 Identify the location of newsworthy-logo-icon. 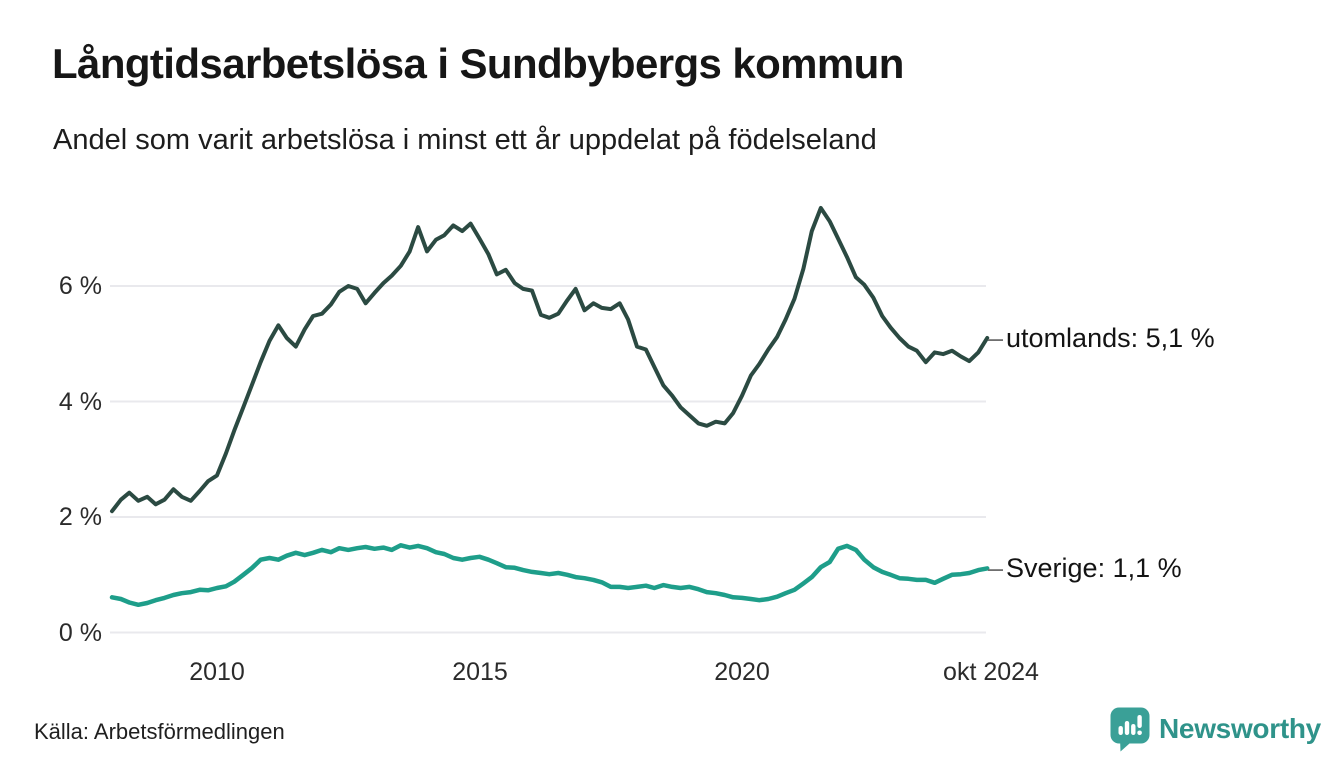
(1130, 729).